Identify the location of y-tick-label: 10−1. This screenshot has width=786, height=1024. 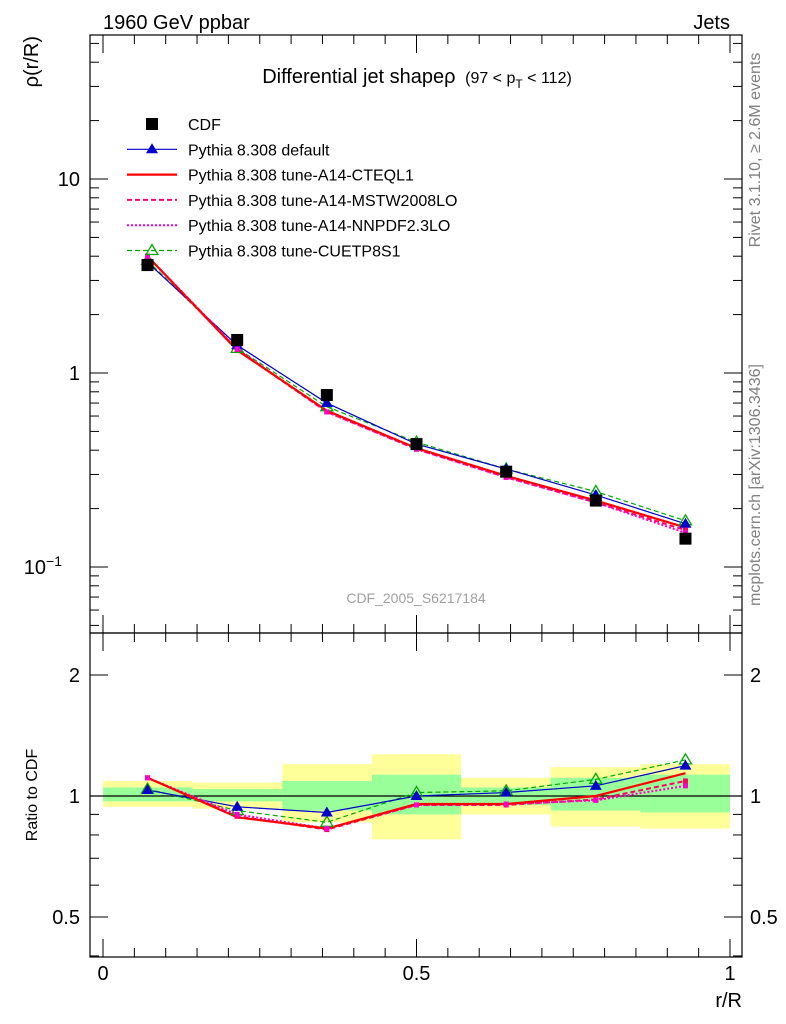
(43, 566).